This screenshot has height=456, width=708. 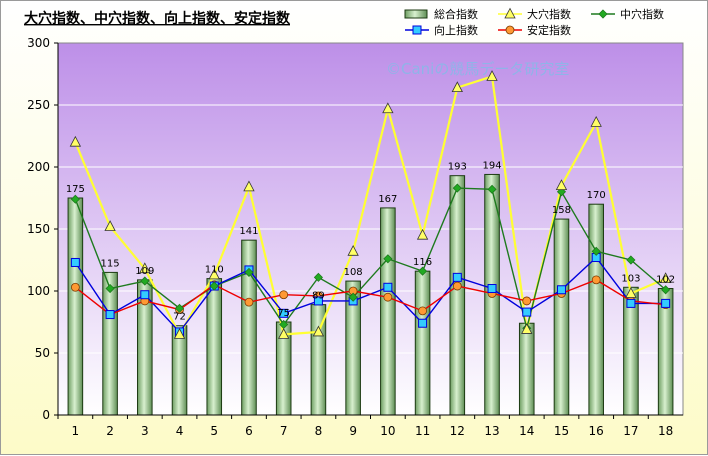 I want to click on x-tick-label: 16, so click(x=596, y=431).